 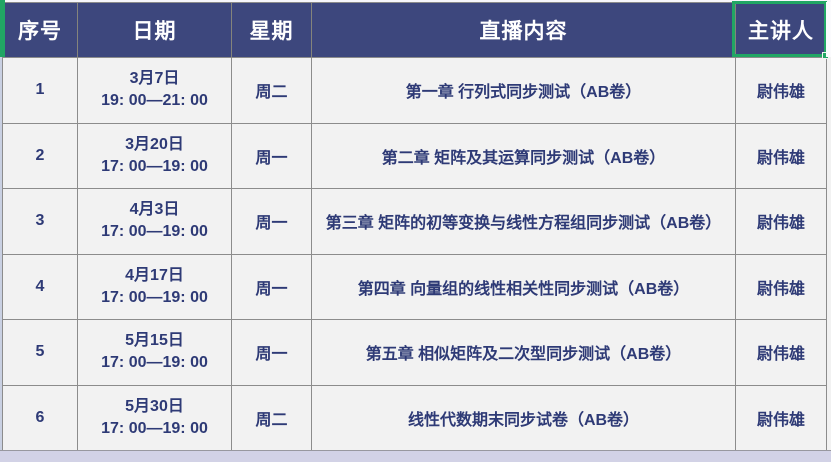 What do you see at coordinates (524, 30) in the screenshot?
I see `header-cell-content: 直播内容` at bounding box center [524, 30].